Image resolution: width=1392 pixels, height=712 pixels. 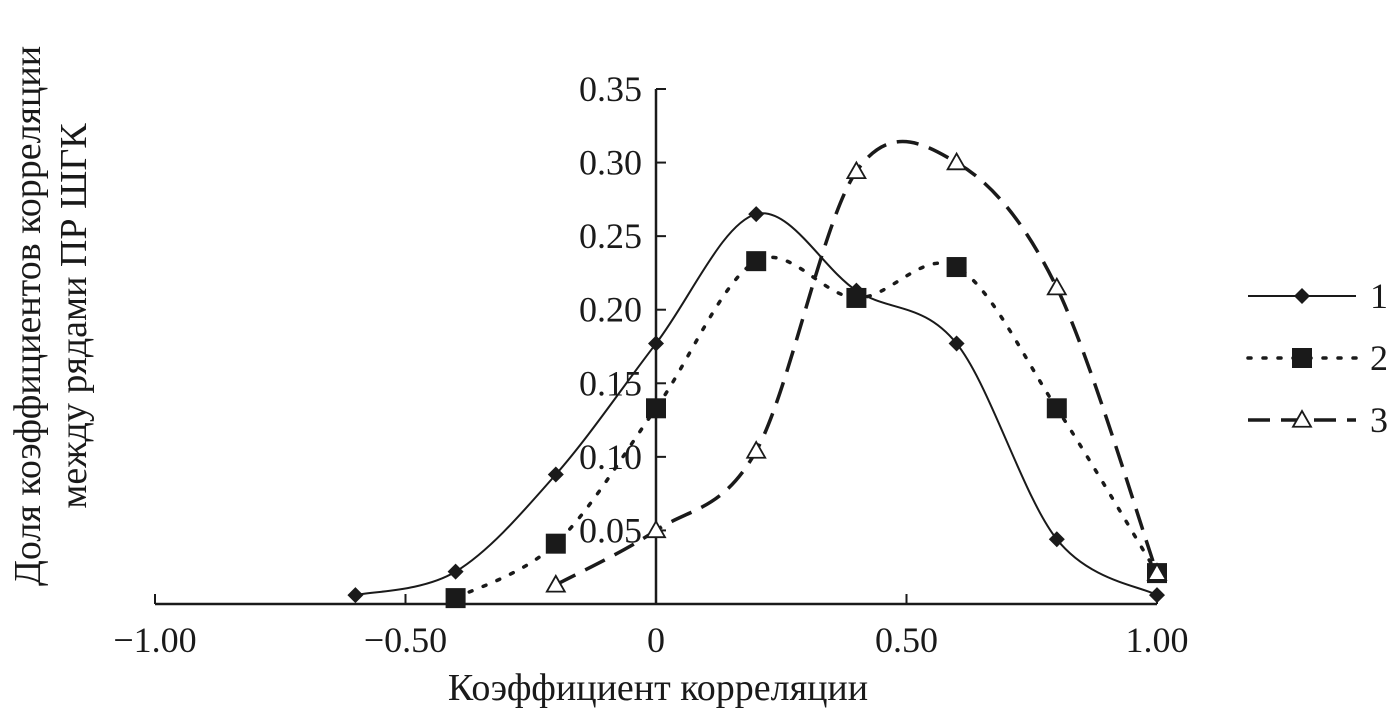 I want to click on y-ticks: 0.050.100.150.200.250.300.35, so click(x=622, y=309).